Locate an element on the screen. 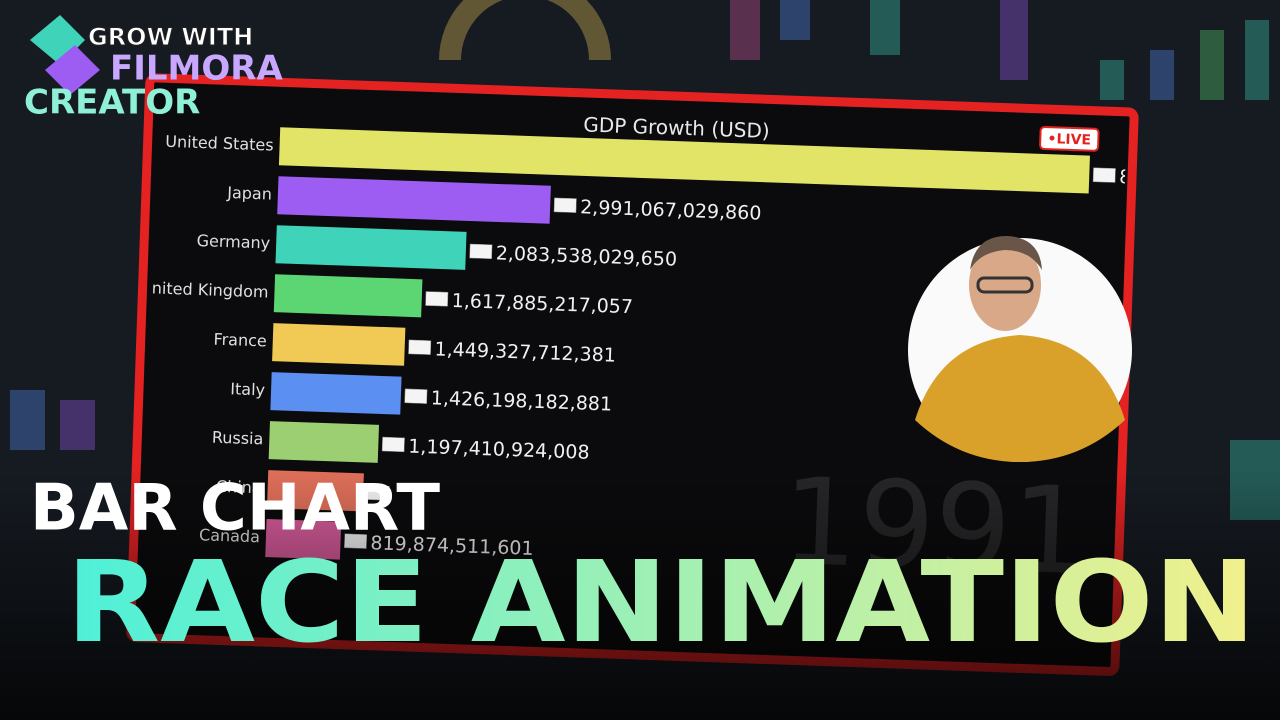 The image size is (1280, 720). presenter-shirt is located at coordinates (1020, 398).